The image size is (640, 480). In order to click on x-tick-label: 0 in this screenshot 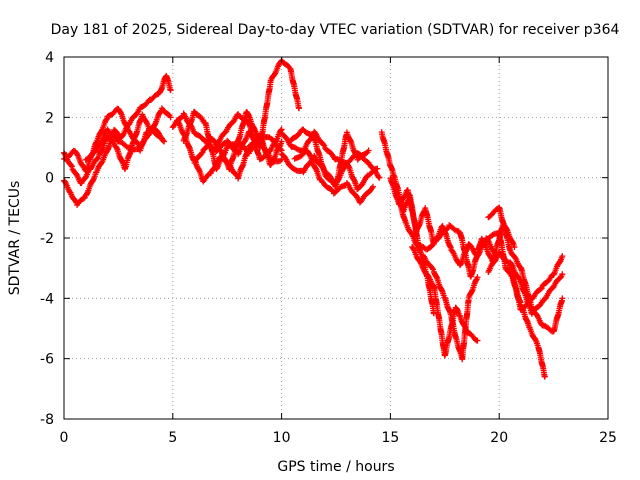, I will do `click(64, 438)`.